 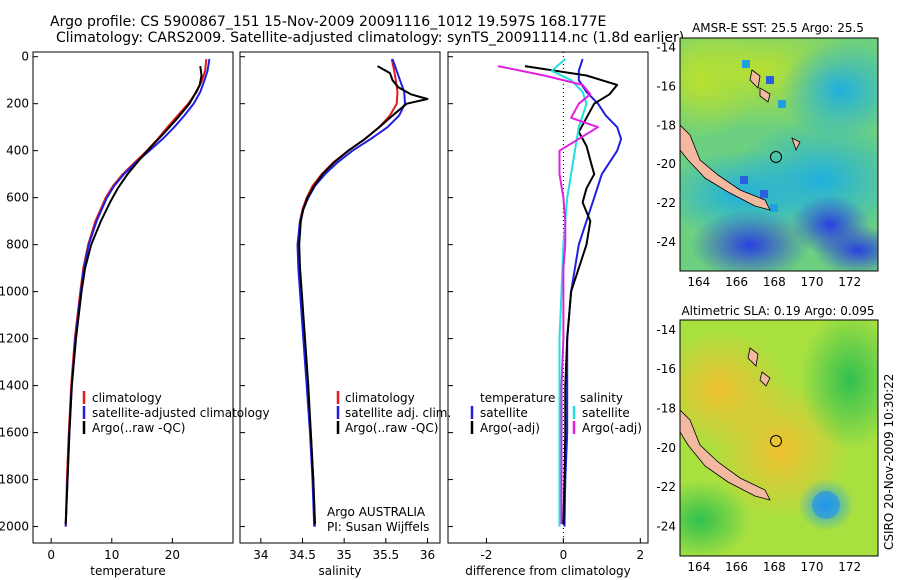 I want to click on xtick-label: 35, so click(x=344, y=555).